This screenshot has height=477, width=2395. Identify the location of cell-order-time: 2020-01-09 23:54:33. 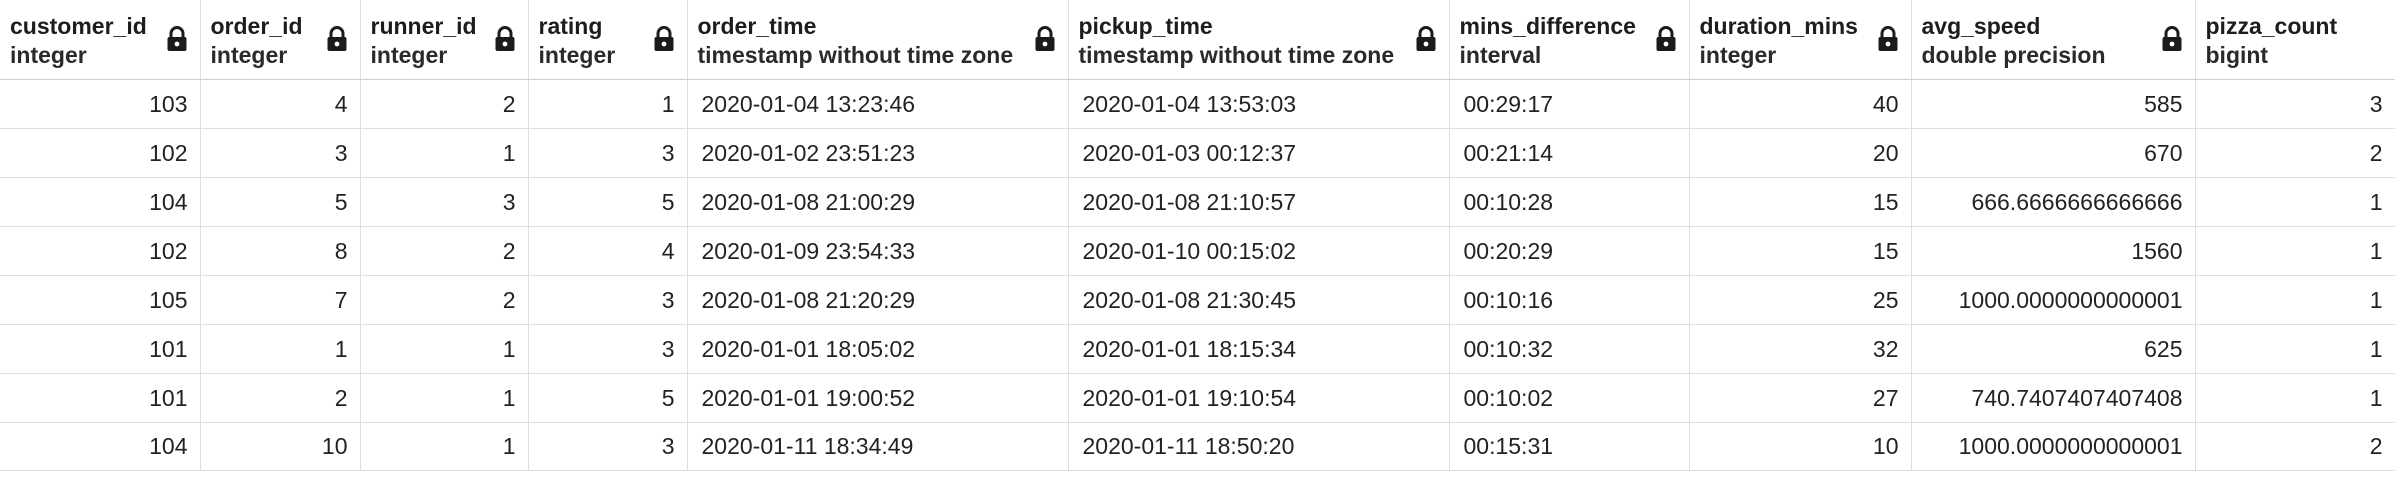
(878, 251).